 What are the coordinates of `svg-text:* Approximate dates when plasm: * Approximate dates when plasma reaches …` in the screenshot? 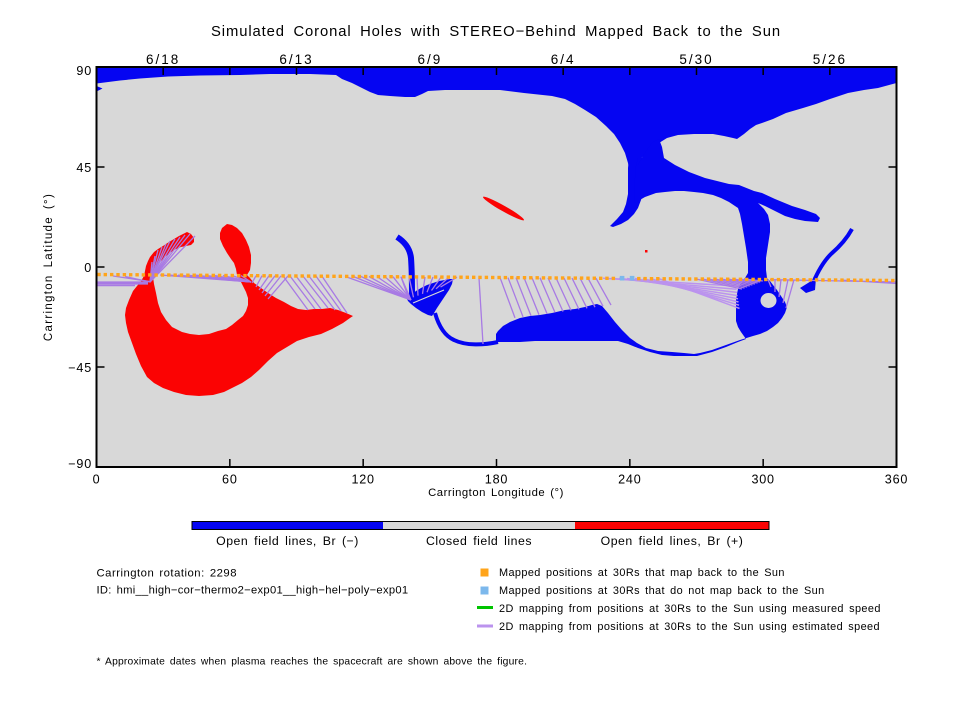 It's located at (312, 662).